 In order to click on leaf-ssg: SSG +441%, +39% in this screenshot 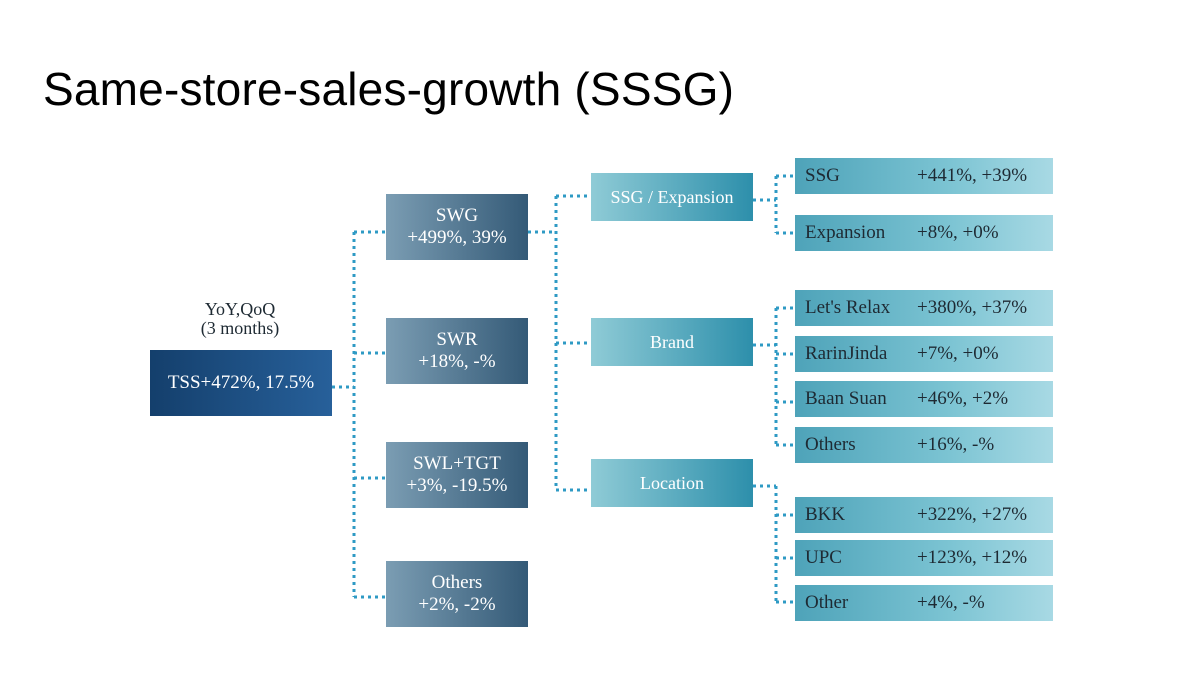, I will do `click(924, 176)`.